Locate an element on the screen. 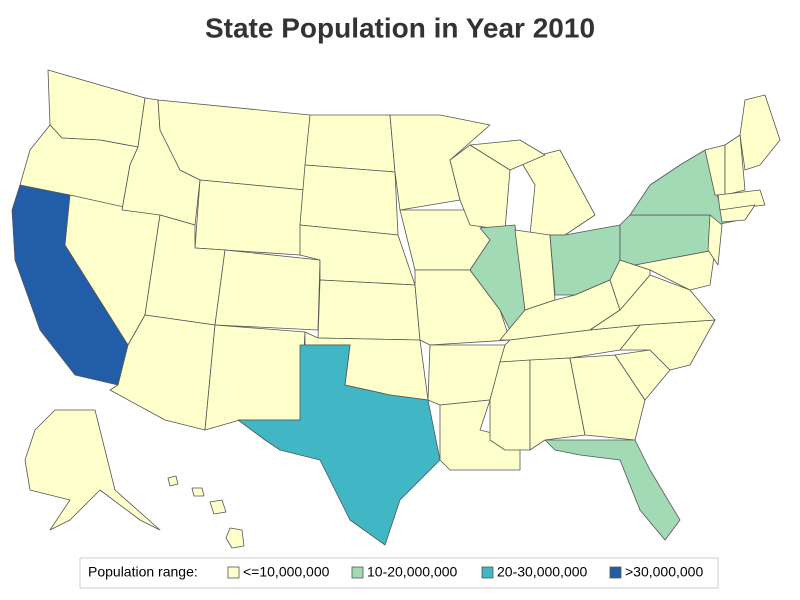  legend-title: Population range: is located at coordinates (143, 572).